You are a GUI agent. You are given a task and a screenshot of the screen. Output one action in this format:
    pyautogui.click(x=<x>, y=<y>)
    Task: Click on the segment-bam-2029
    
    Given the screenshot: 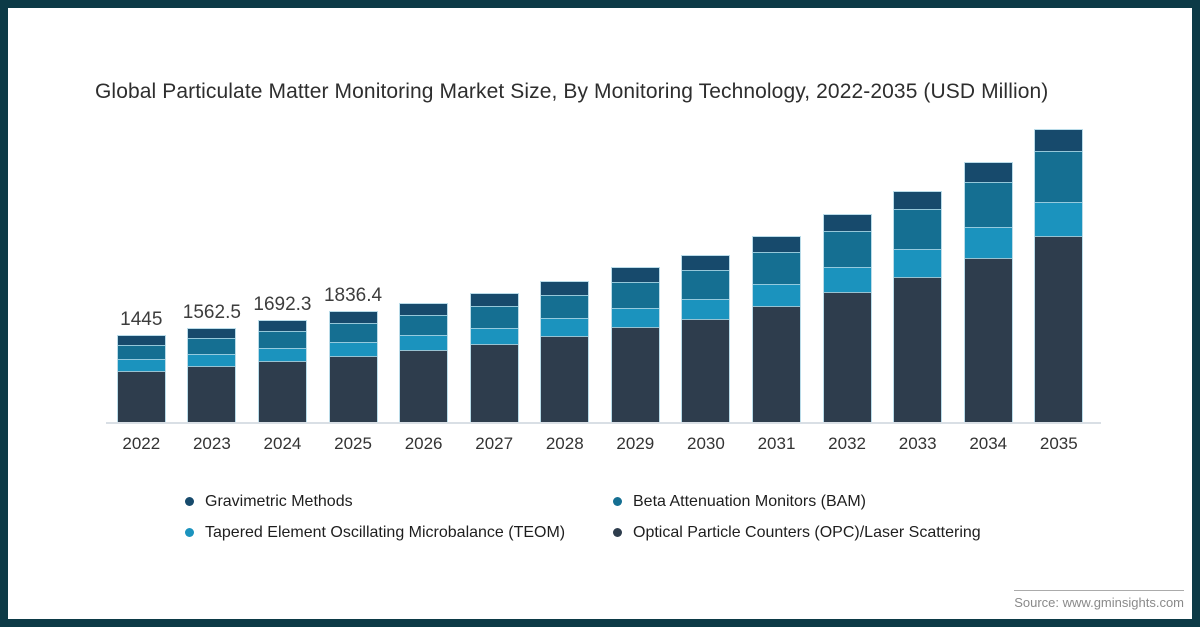 What is the action you would take?
    pyautogui.click(x=635, y=294)
    